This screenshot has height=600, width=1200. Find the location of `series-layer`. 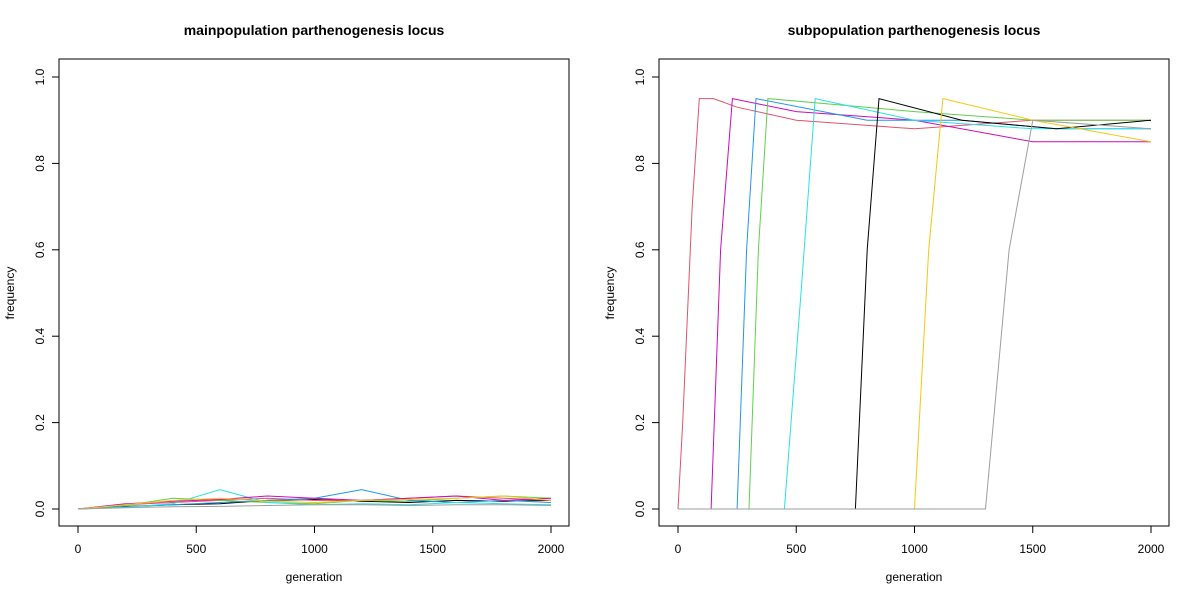

series-layer is located at coordinates (314, 499).